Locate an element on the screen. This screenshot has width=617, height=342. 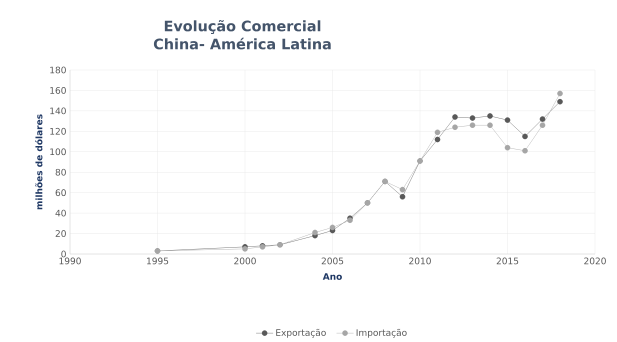
x-tick-label: 2020 is located at coordinates (595, 261).